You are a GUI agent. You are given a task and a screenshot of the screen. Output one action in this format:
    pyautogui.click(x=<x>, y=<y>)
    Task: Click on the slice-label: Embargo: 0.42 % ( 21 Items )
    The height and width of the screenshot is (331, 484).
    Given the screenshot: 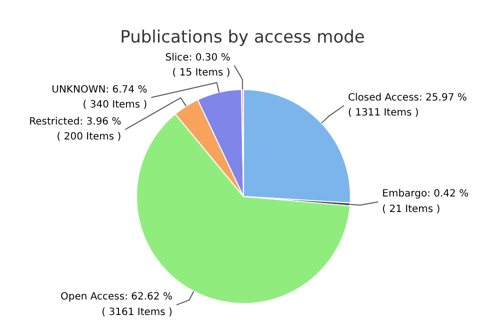 What is the action you would take?
    pyautogui.click(x=425, y=202)
    